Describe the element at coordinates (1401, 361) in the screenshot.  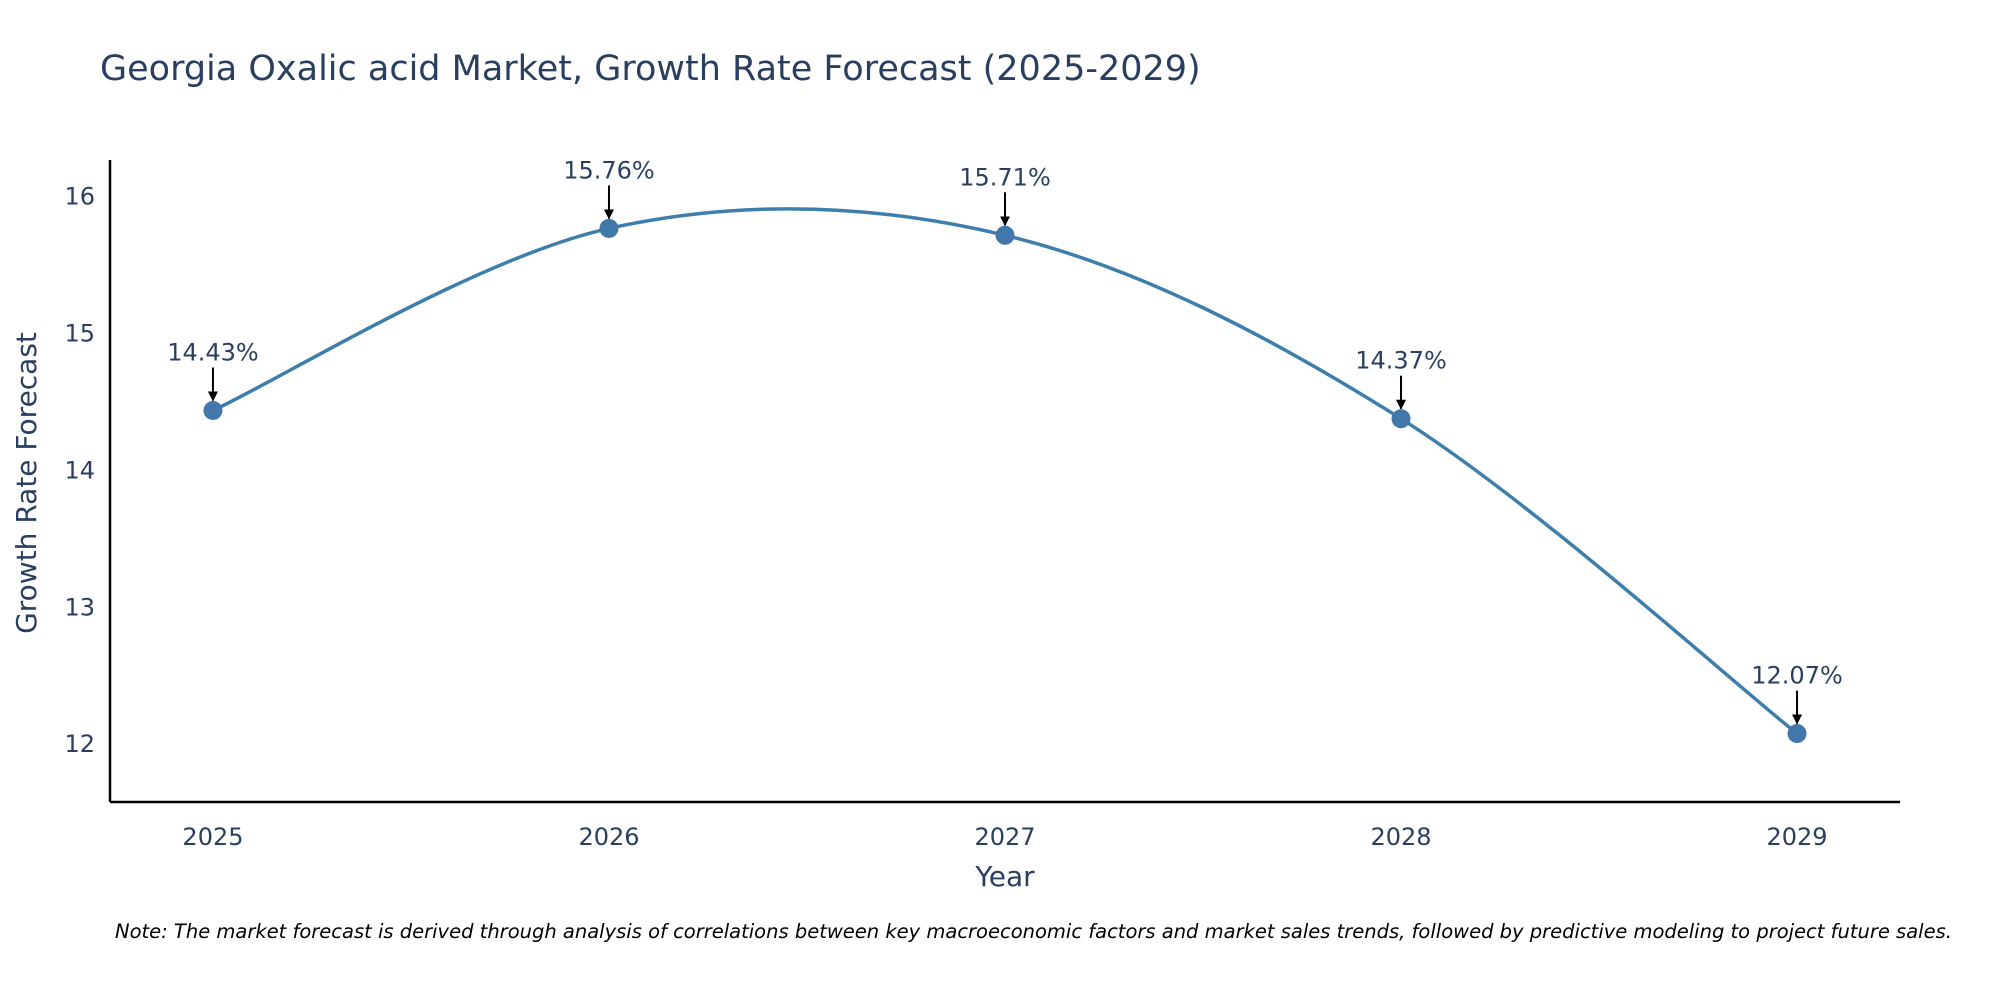
I see `data-label: 14.37%` at that location.